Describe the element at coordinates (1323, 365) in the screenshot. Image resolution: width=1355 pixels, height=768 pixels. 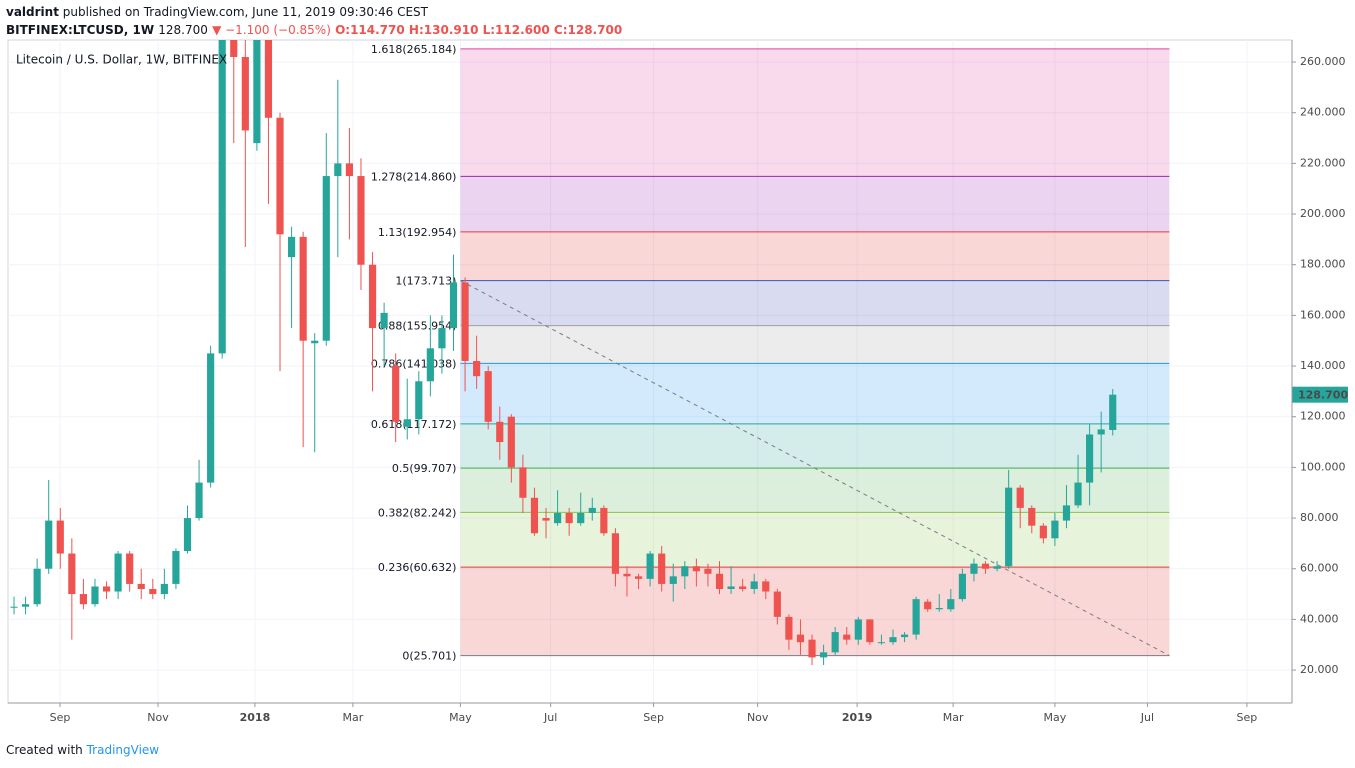
I see `y-tick-label: 140.000` at that location.